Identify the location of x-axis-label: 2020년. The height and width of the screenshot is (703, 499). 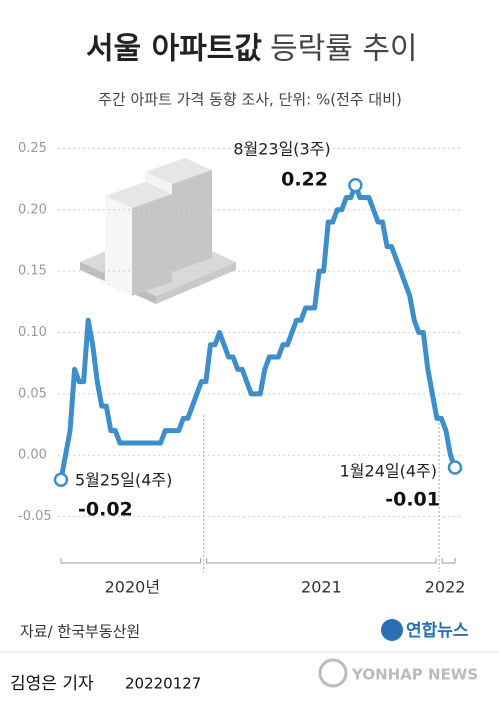
(132, 587).